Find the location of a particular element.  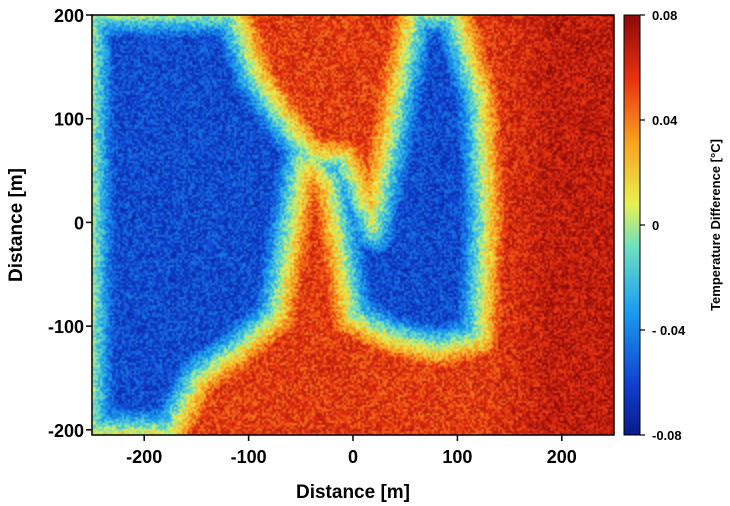

colorbar-tick-label: 0 is located at coordinates (655, 225).